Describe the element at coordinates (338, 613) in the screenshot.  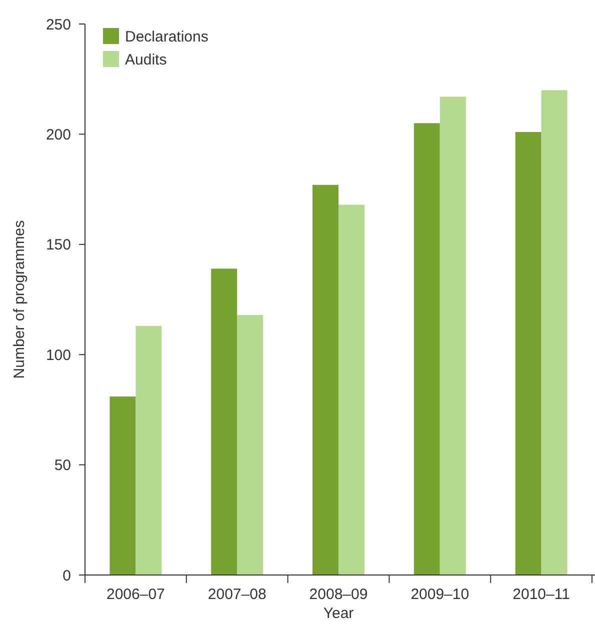
I see `x-axis-title: Year` at that location.